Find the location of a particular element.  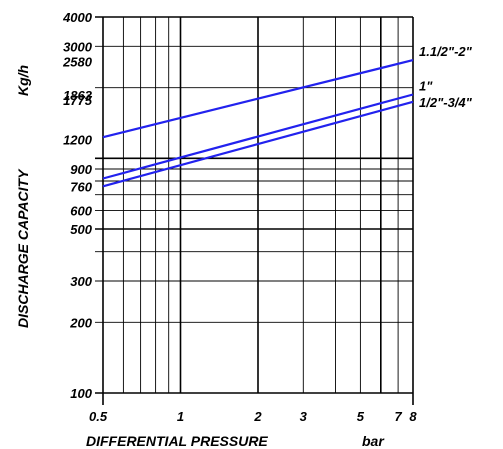

x-axis-unit: bar is located at coordinates (373, 441).